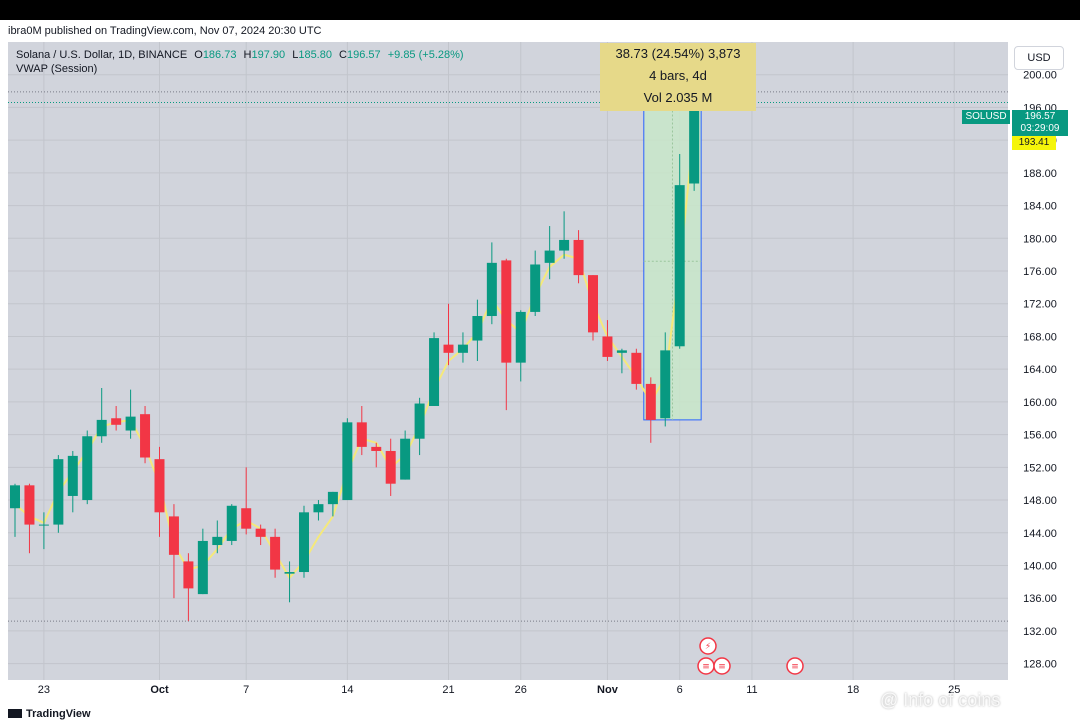  I want to click on time-axis, so click(540, 692).